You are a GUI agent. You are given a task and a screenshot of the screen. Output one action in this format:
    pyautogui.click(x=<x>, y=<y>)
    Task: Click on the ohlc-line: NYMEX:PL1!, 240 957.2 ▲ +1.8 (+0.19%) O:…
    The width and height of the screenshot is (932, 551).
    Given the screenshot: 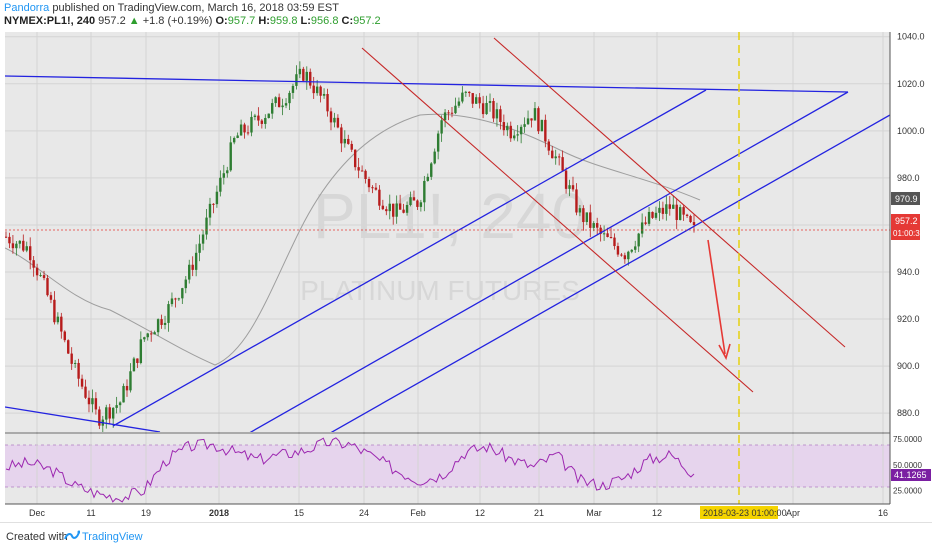 What is the action you would take?
    pyautogui.click(x=192, y=21)
    